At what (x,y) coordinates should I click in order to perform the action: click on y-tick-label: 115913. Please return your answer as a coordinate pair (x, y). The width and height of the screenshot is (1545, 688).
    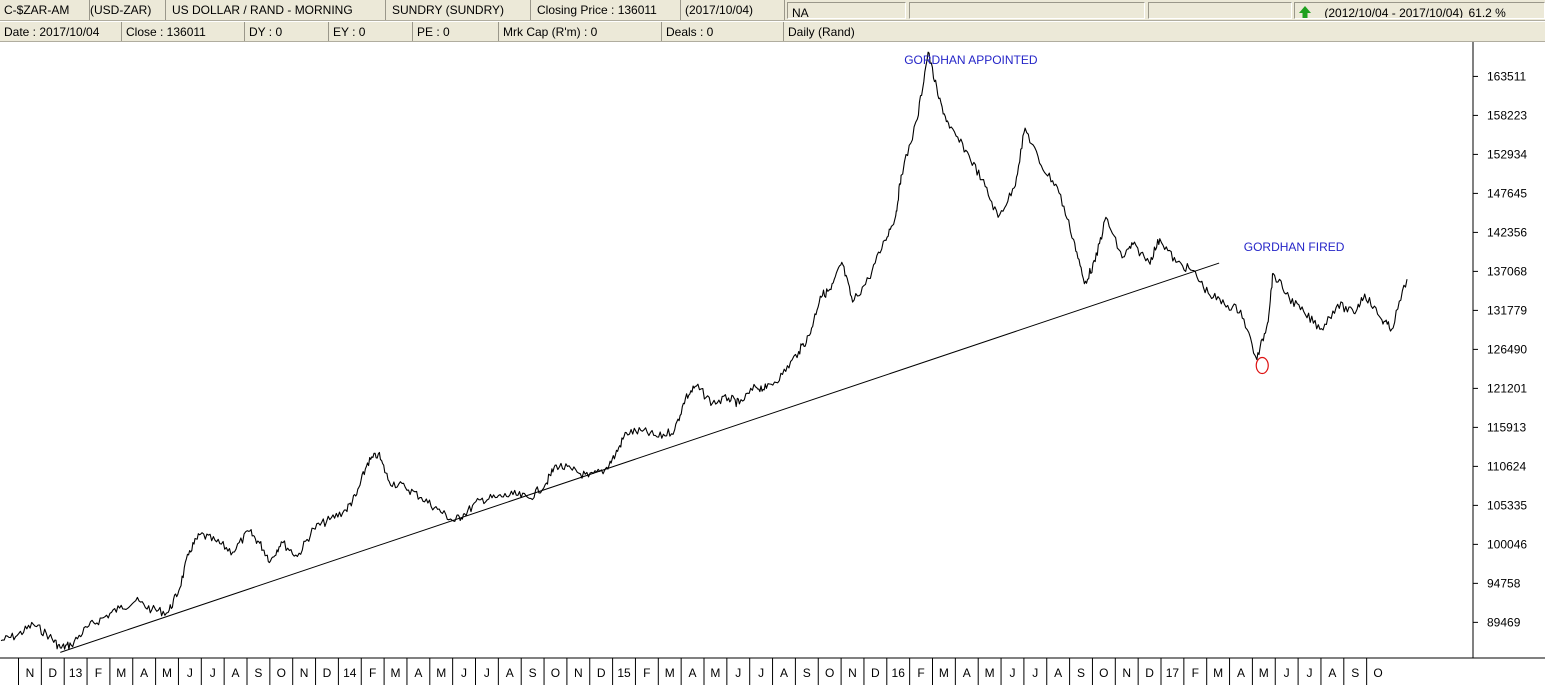
    Looking at the image, I should click on (1506, 427).